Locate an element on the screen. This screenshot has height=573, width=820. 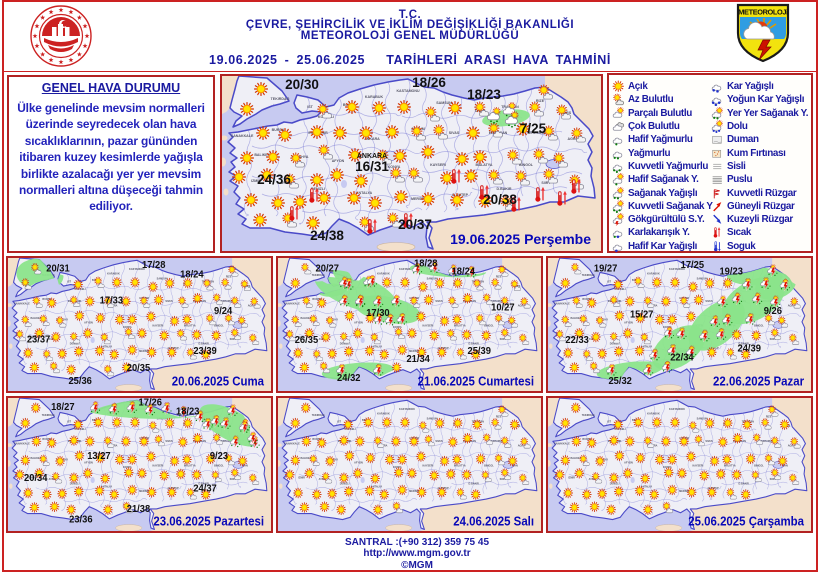
svg-text: 20/35 is located at coordinates (139, 368).